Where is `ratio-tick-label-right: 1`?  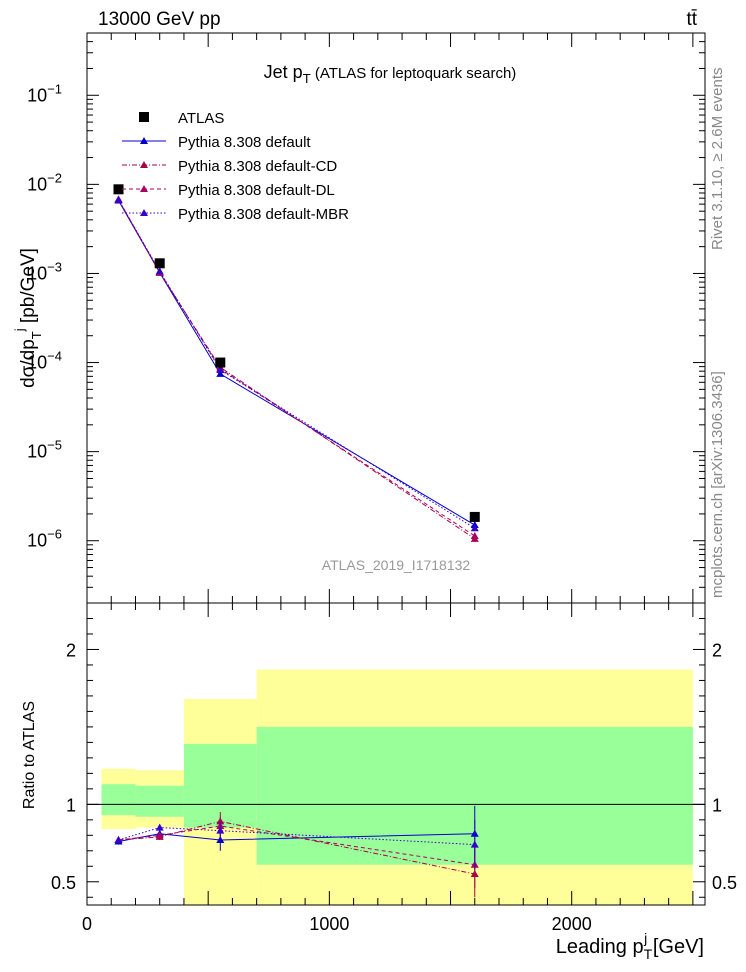
ratio-tick-label-right: 1 is located at coordinates (717, 805).